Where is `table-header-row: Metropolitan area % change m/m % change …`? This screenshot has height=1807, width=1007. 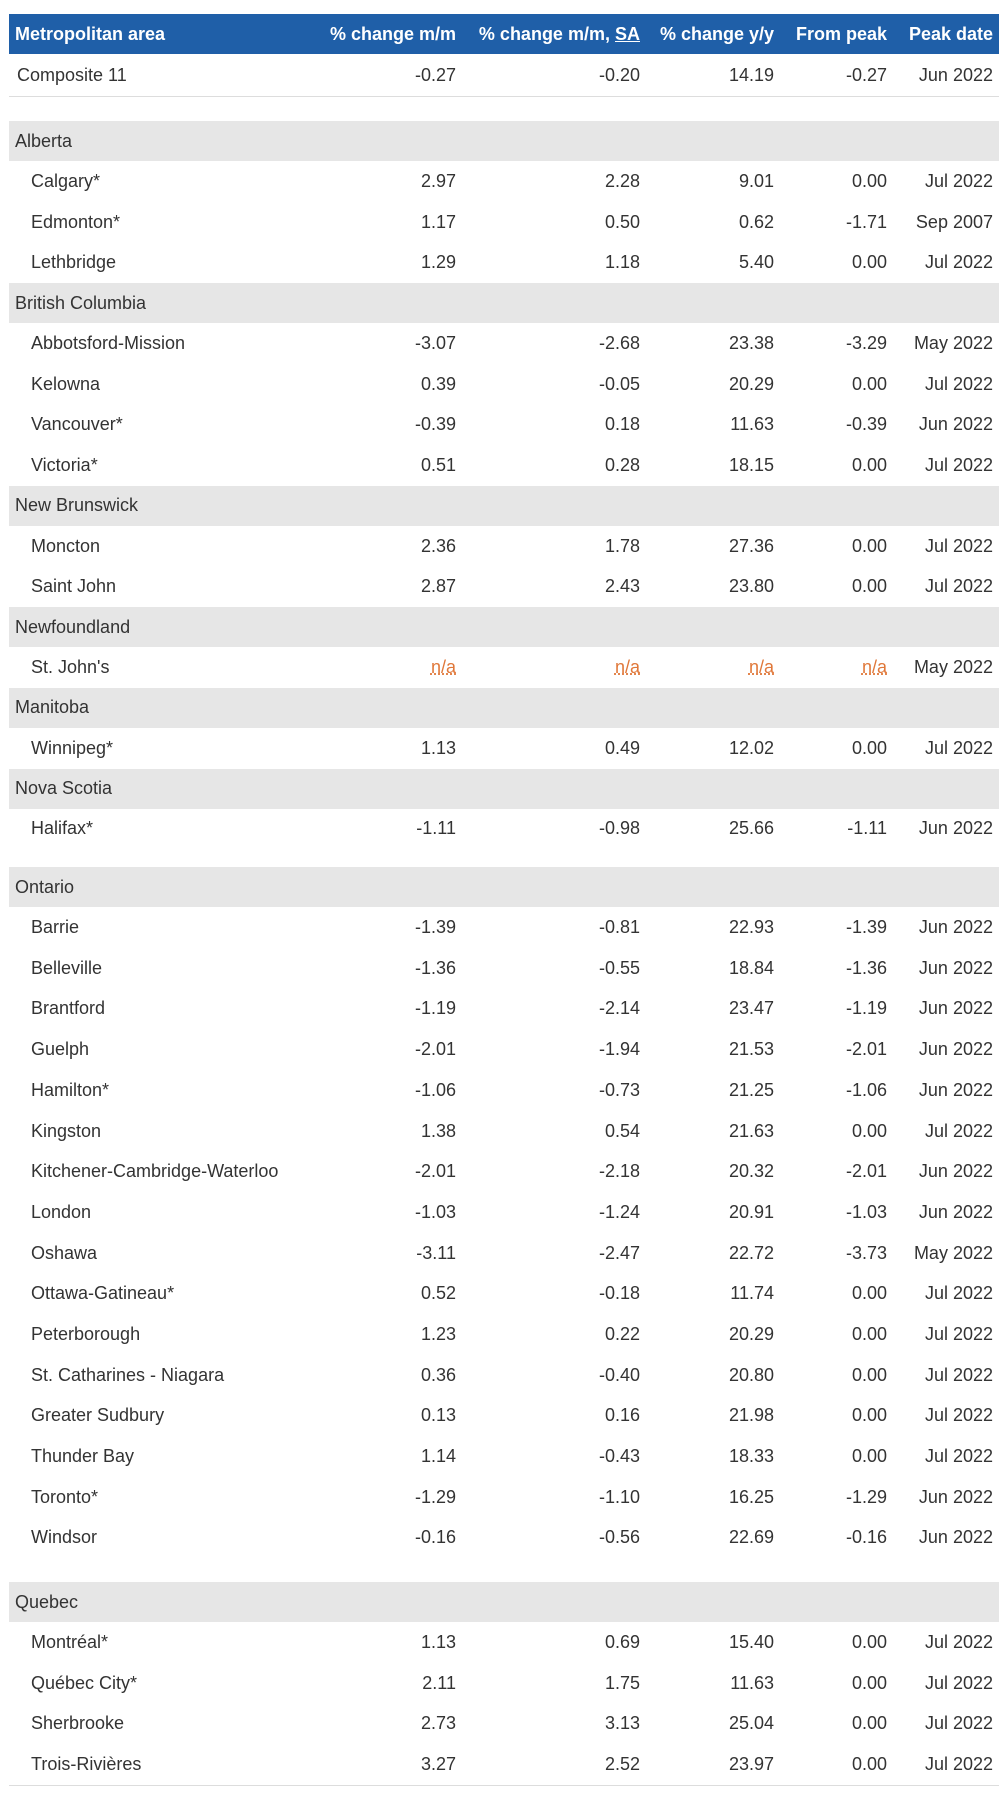
table-header-row: Metropolitan area % change m/m % change … is located at coordinates (504, 34).